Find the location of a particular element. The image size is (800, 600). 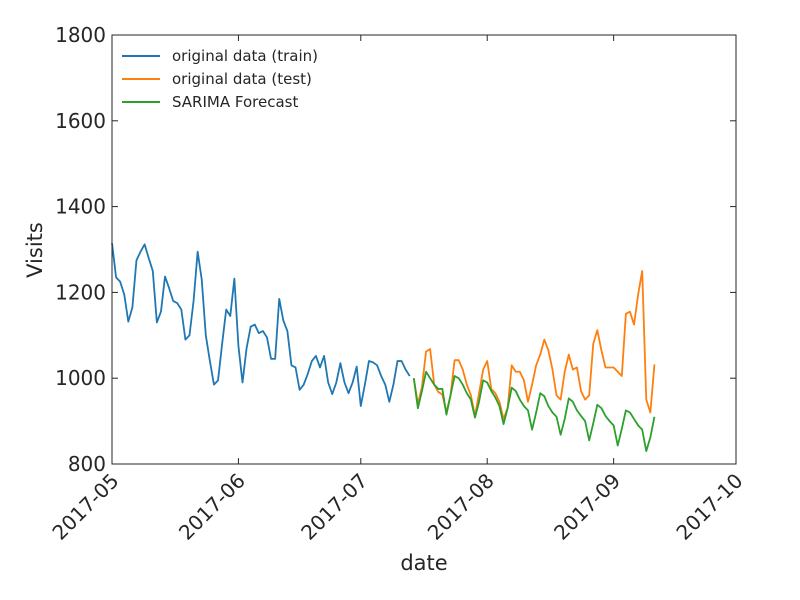

y-tick-label: 1000 is located at coordinates (80, 378).